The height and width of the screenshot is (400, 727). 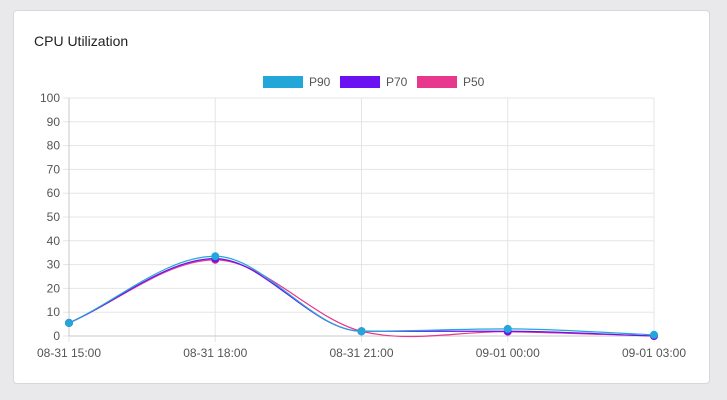 I want to click on y-tick-label: 20, so click(x=54, y=288).